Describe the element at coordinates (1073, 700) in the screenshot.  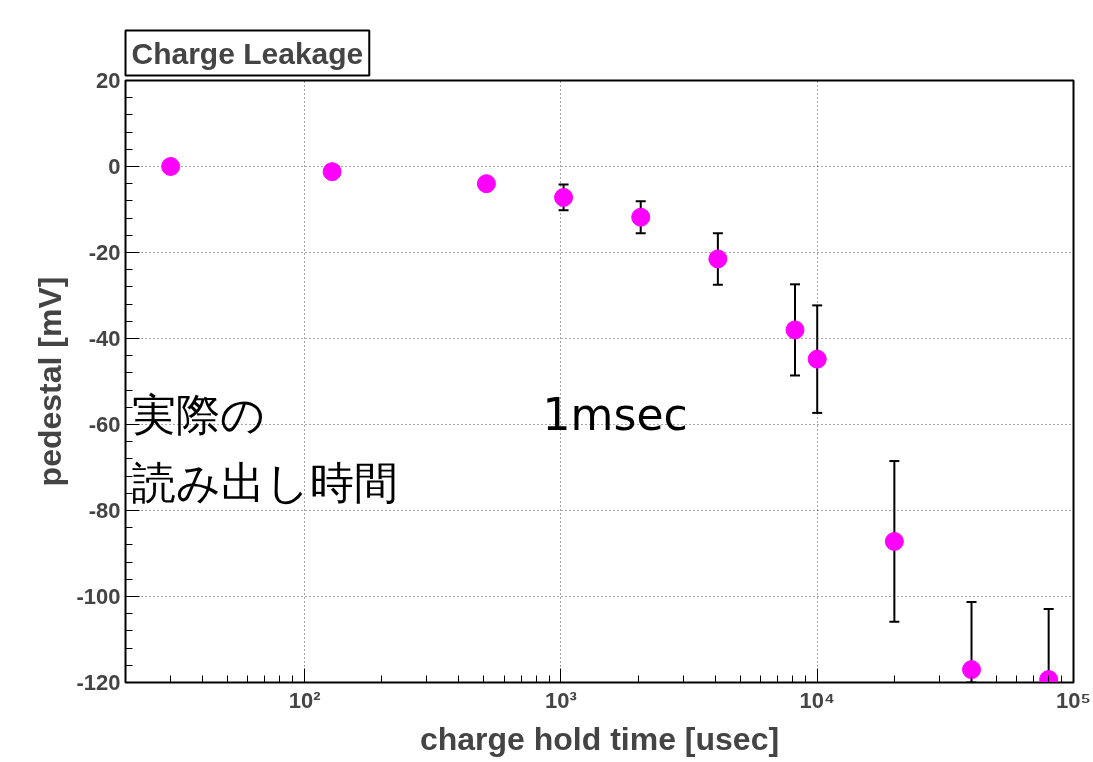
I see `x-tick-label: 10⁵` at that location.